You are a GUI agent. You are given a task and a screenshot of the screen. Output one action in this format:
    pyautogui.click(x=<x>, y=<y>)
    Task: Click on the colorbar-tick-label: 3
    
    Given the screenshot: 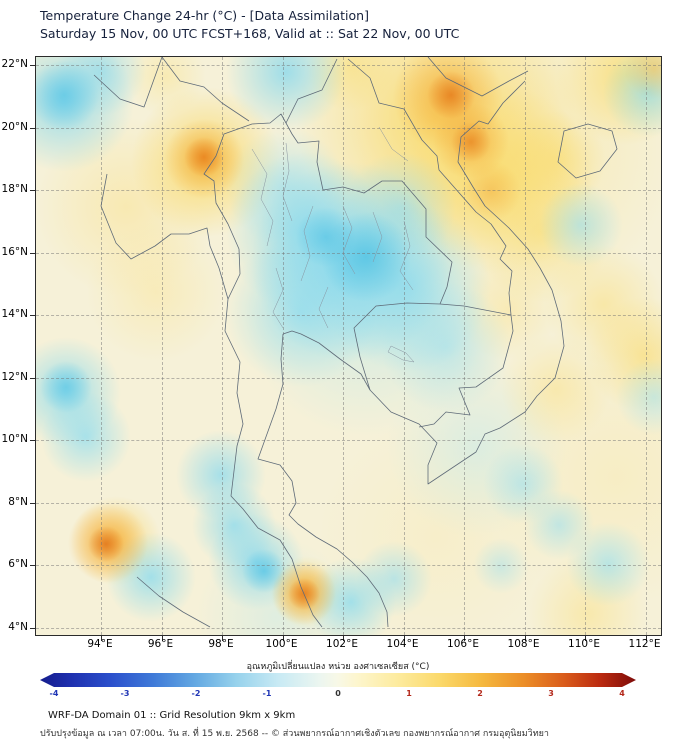 What is the action you would take?
    pyautogui.click(x=551, y=693)
    